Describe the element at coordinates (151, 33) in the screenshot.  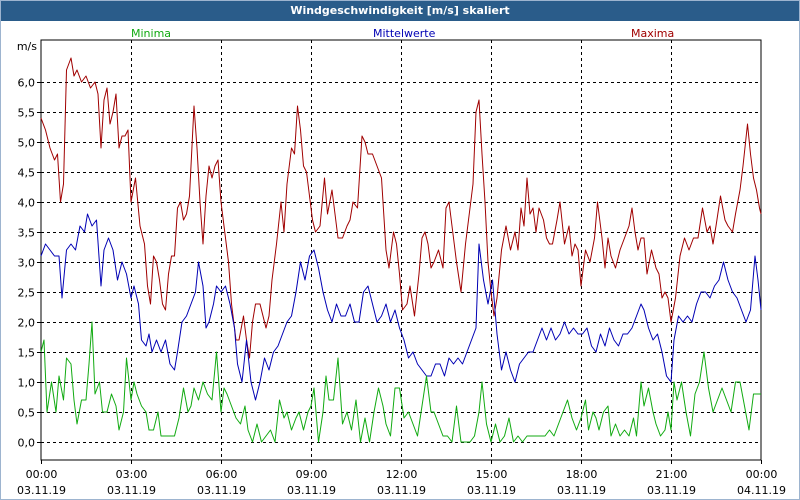
I see `legend-minima: Minima` at that location.